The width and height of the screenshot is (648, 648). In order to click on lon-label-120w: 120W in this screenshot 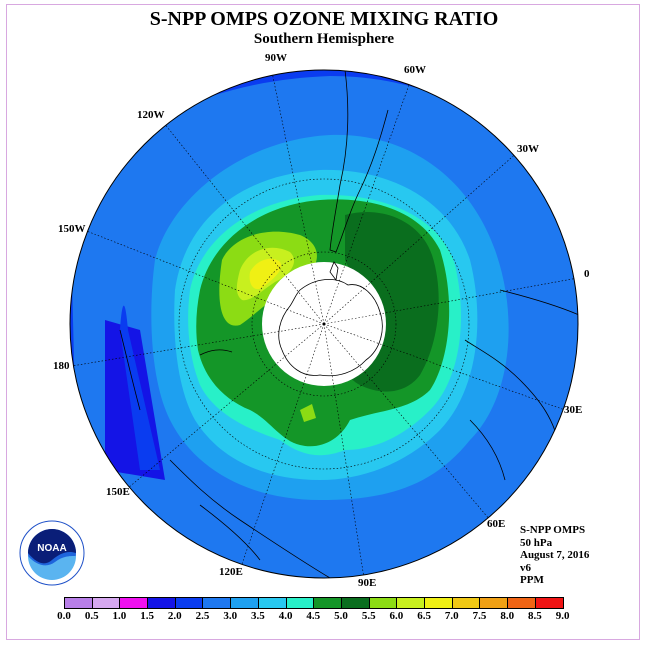, I will do `click(151, 115)`.